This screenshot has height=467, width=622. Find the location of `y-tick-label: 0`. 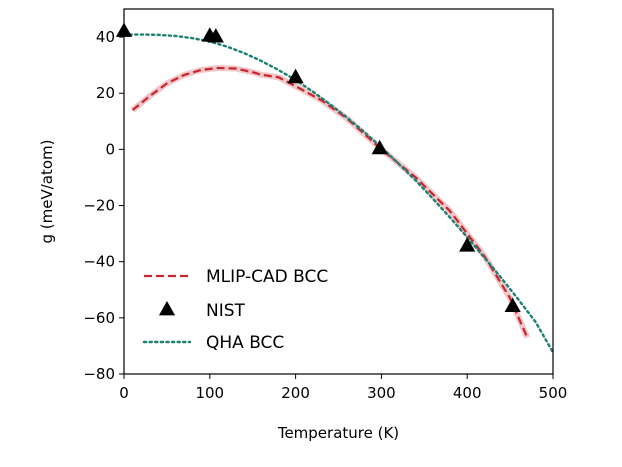

y-tick-label: 0 is located at coordinates (110, 149).